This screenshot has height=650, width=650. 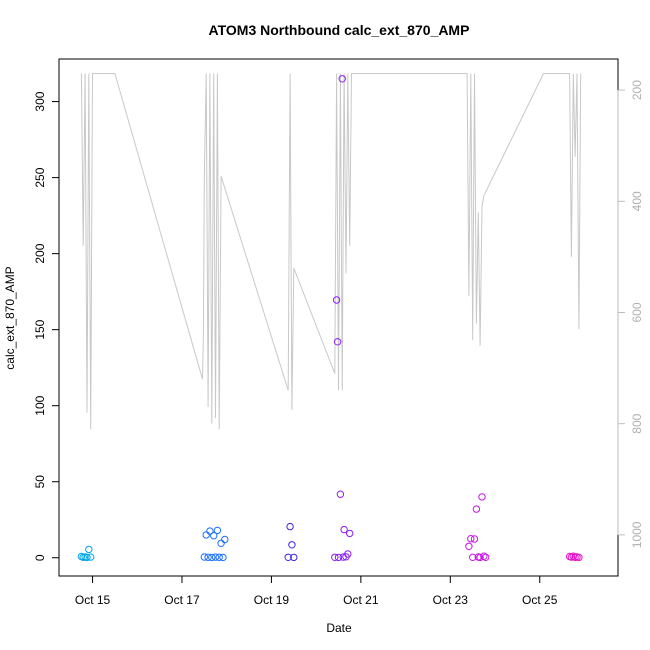 I want to click on x-tick-label: Oct 25, so click(x=540, y=600).